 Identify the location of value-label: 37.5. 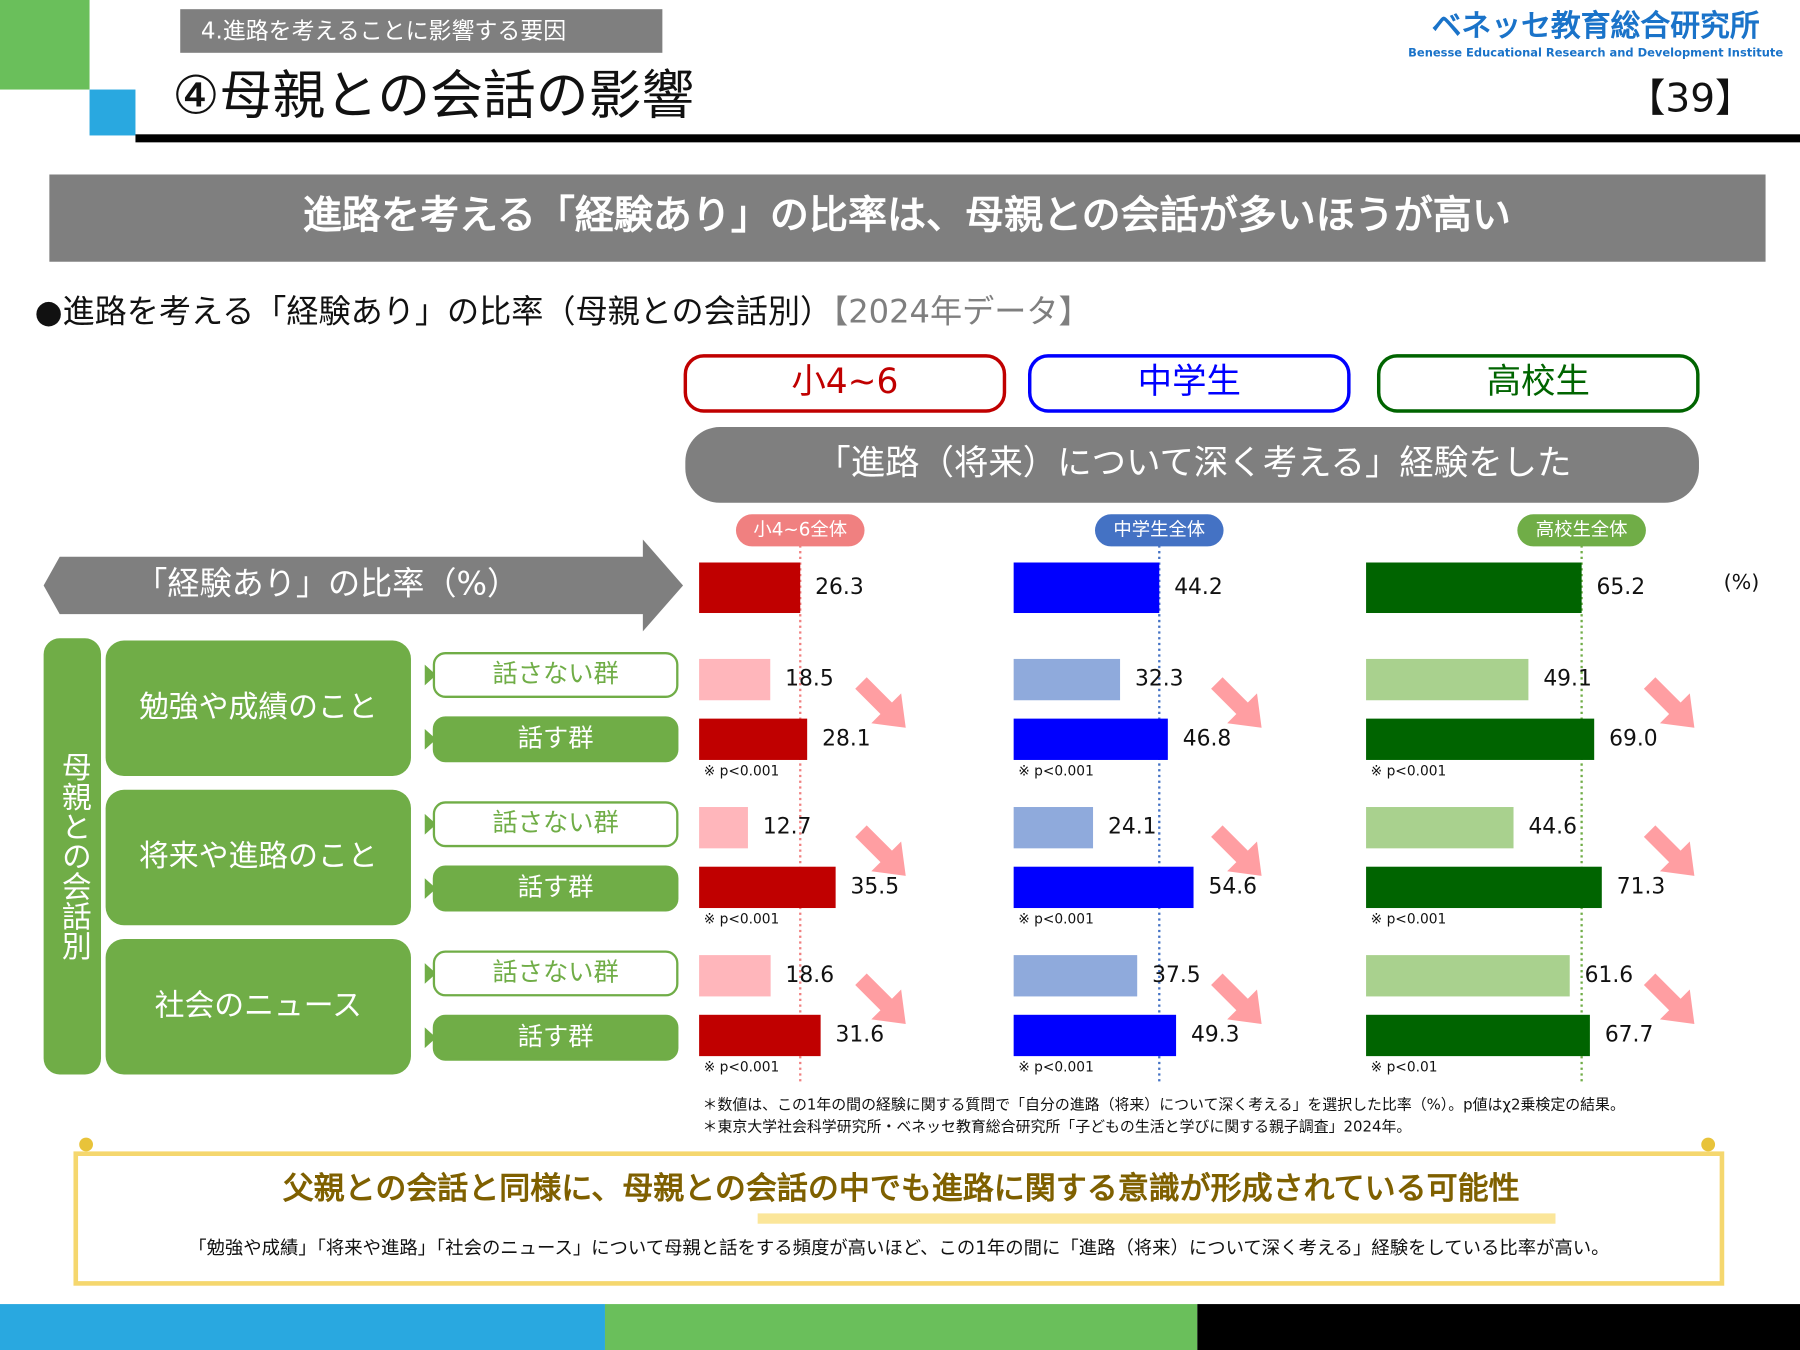
(1176, 975).